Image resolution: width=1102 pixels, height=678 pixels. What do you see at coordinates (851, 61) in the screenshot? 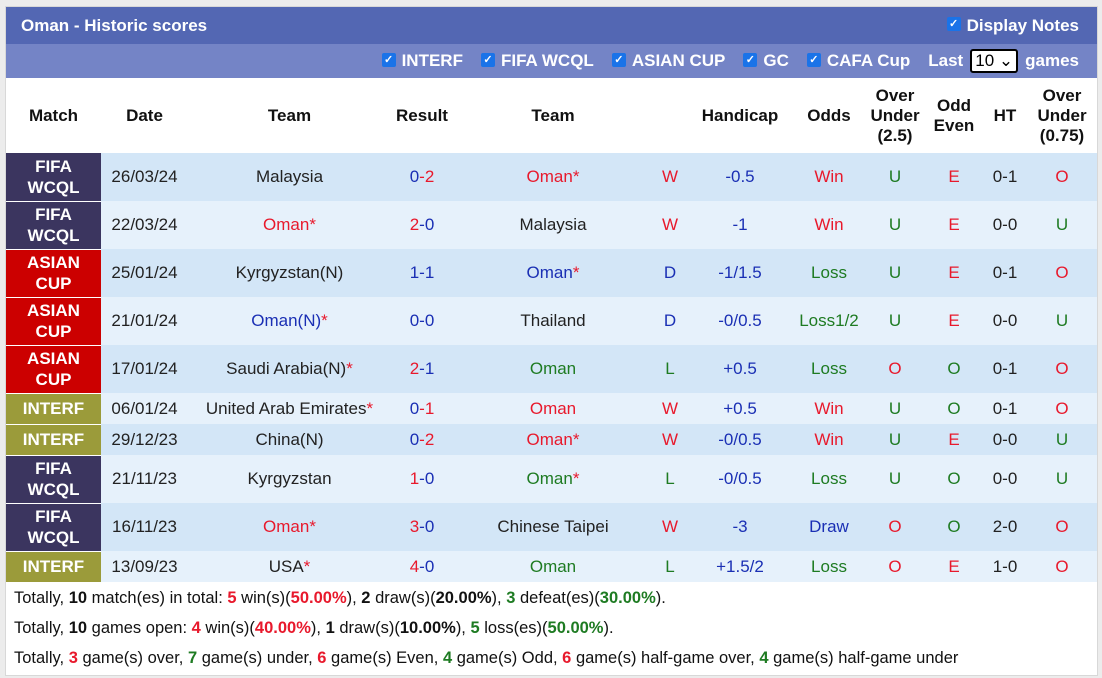
I see `filter-cafa-cup: ✓ CAFA Cup` at bounding box center [851, 61].